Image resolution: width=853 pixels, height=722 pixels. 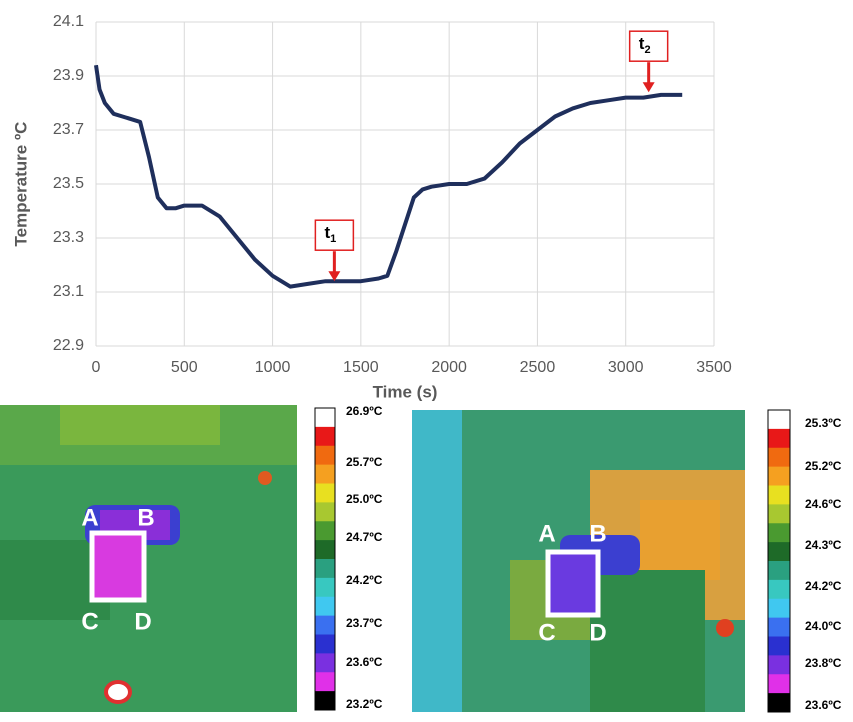 What do you see at coordinates (449, 367) in the screenshot?
I see `x-tick-label: 2000` at bounding box center [449, 367].